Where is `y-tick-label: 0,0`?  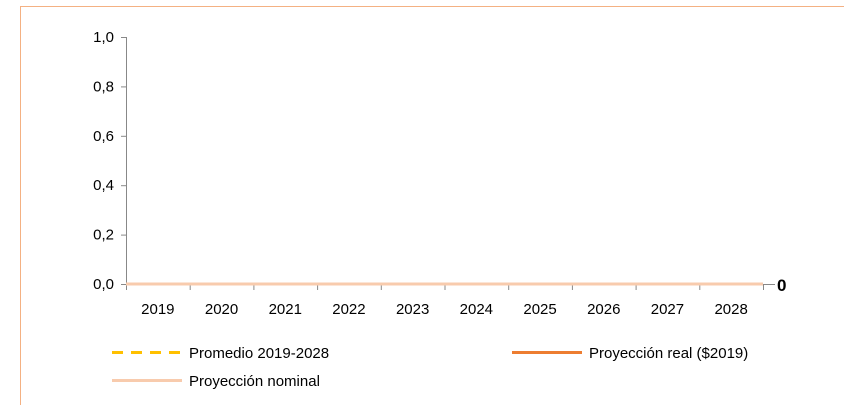
y-tick-label: 0,0 is located at coordinates (103, 284).